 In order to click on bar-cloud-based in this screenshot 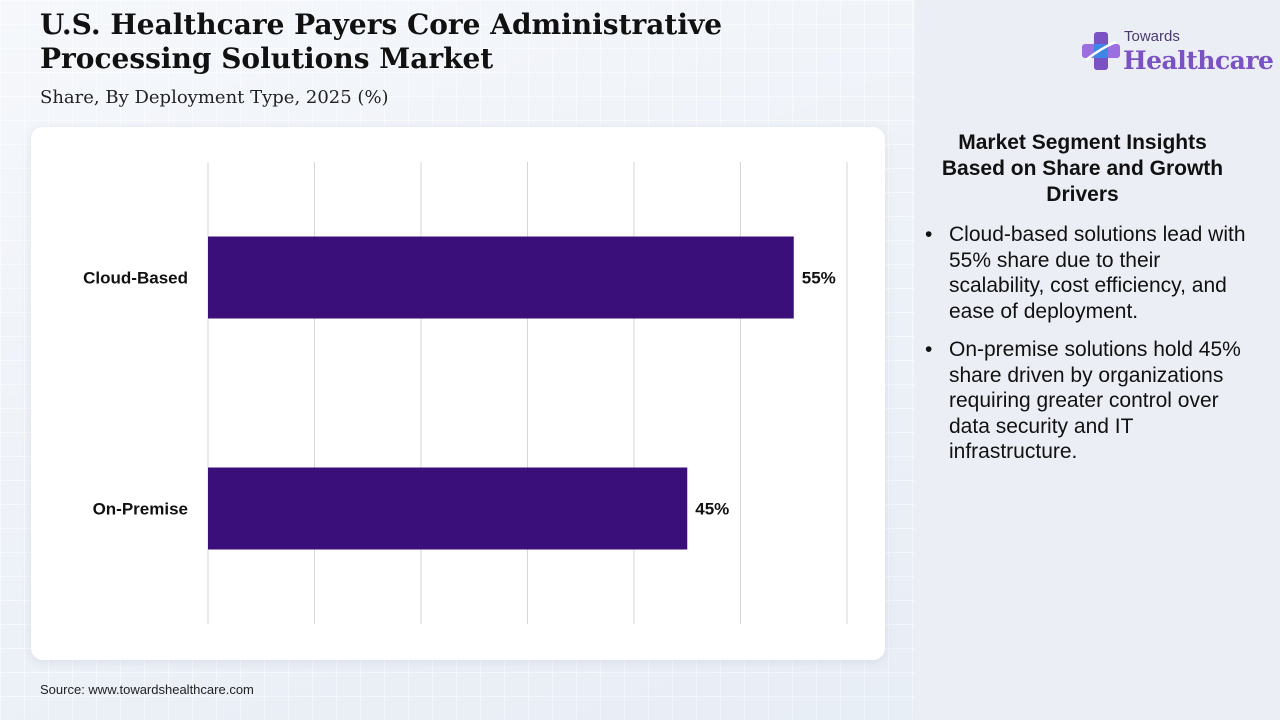, I will do `click(501, 277)`.